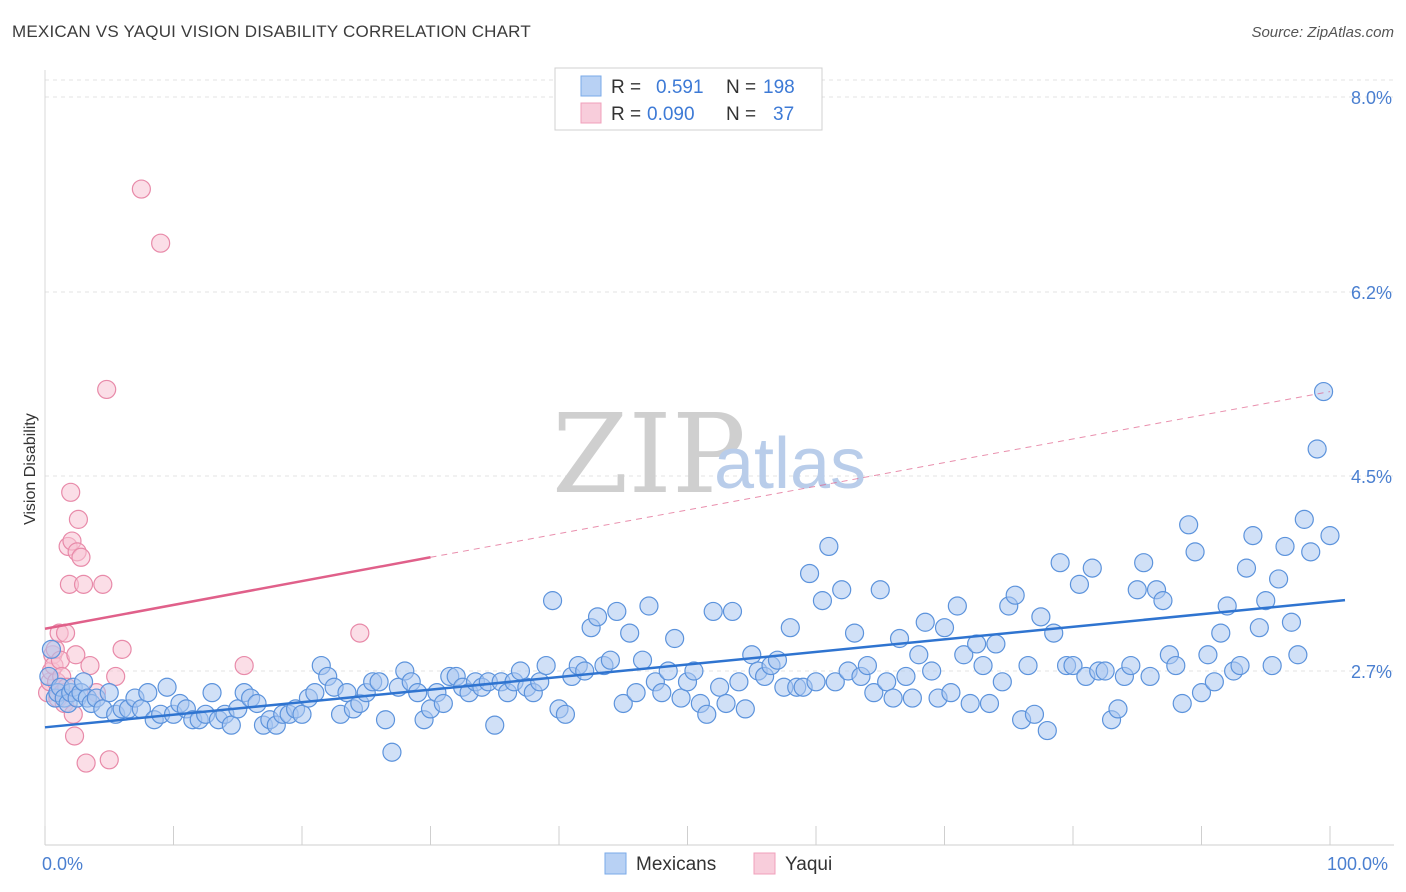 The image size is (1406, 892). Describe the element at coordinates (687, 835) in the screenshot. I see `x-axis-ticks` at that location.